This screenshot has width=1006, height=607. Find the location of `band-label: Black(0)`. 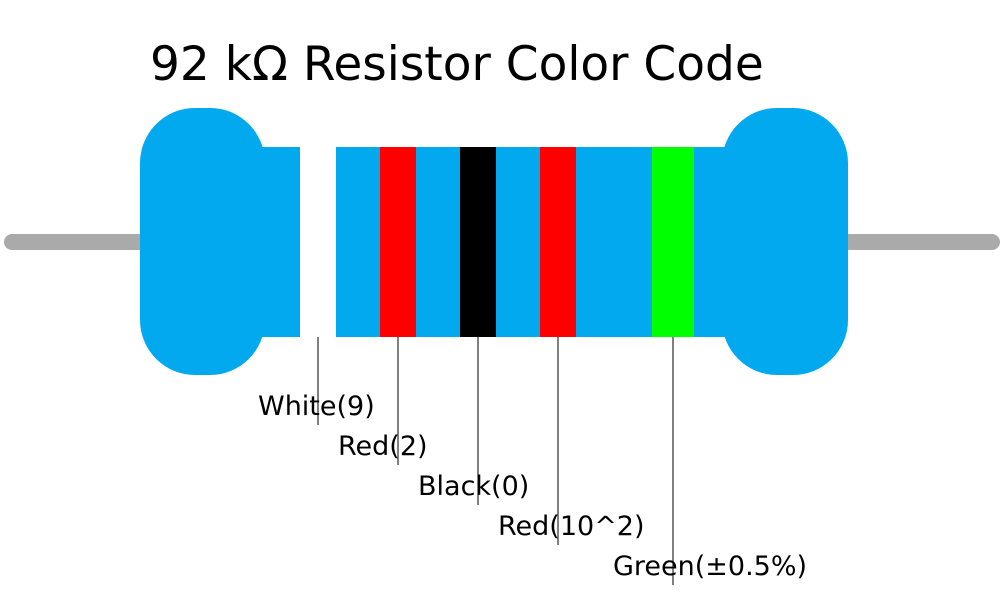

band-label: Black(0) is located at coordinates (473, 486).